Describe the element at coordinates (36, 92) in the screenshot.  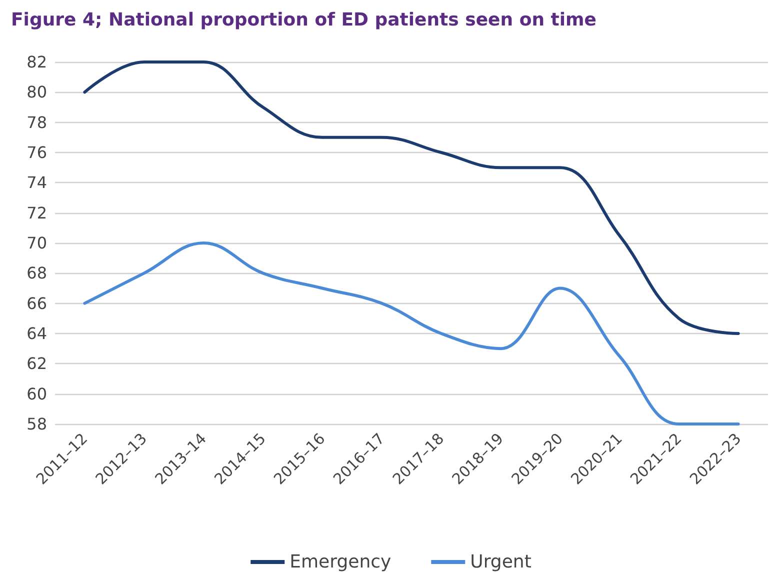
I see `y-tick-label: 80` at that location.